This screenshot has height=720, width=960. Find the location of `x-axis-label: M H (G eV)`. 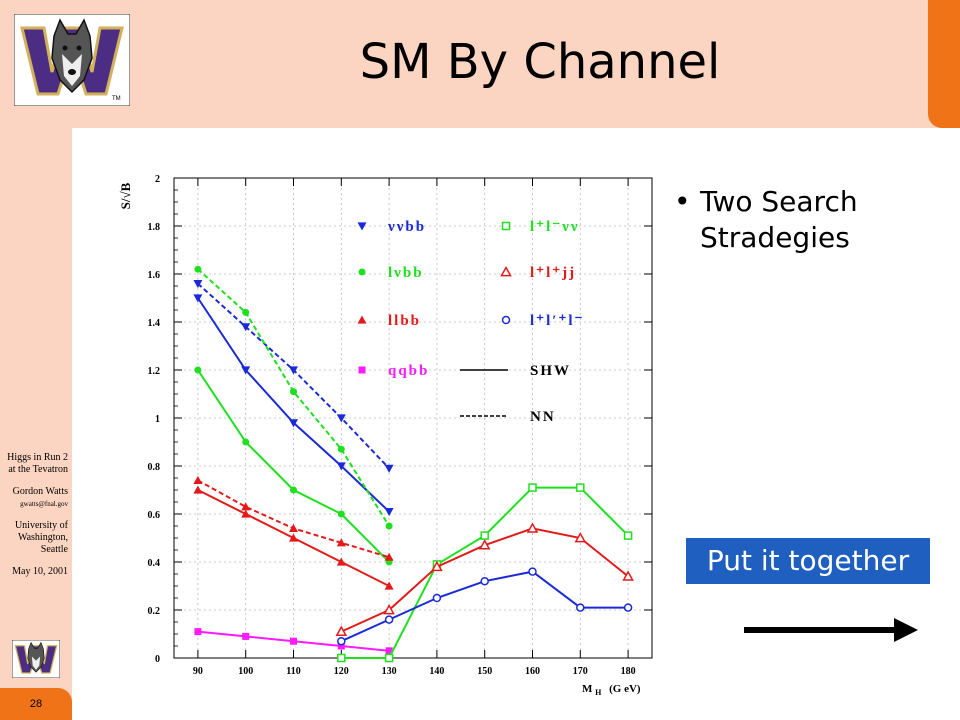

x-axis-label: M H (G eV) is located at coordinates (611, 690).